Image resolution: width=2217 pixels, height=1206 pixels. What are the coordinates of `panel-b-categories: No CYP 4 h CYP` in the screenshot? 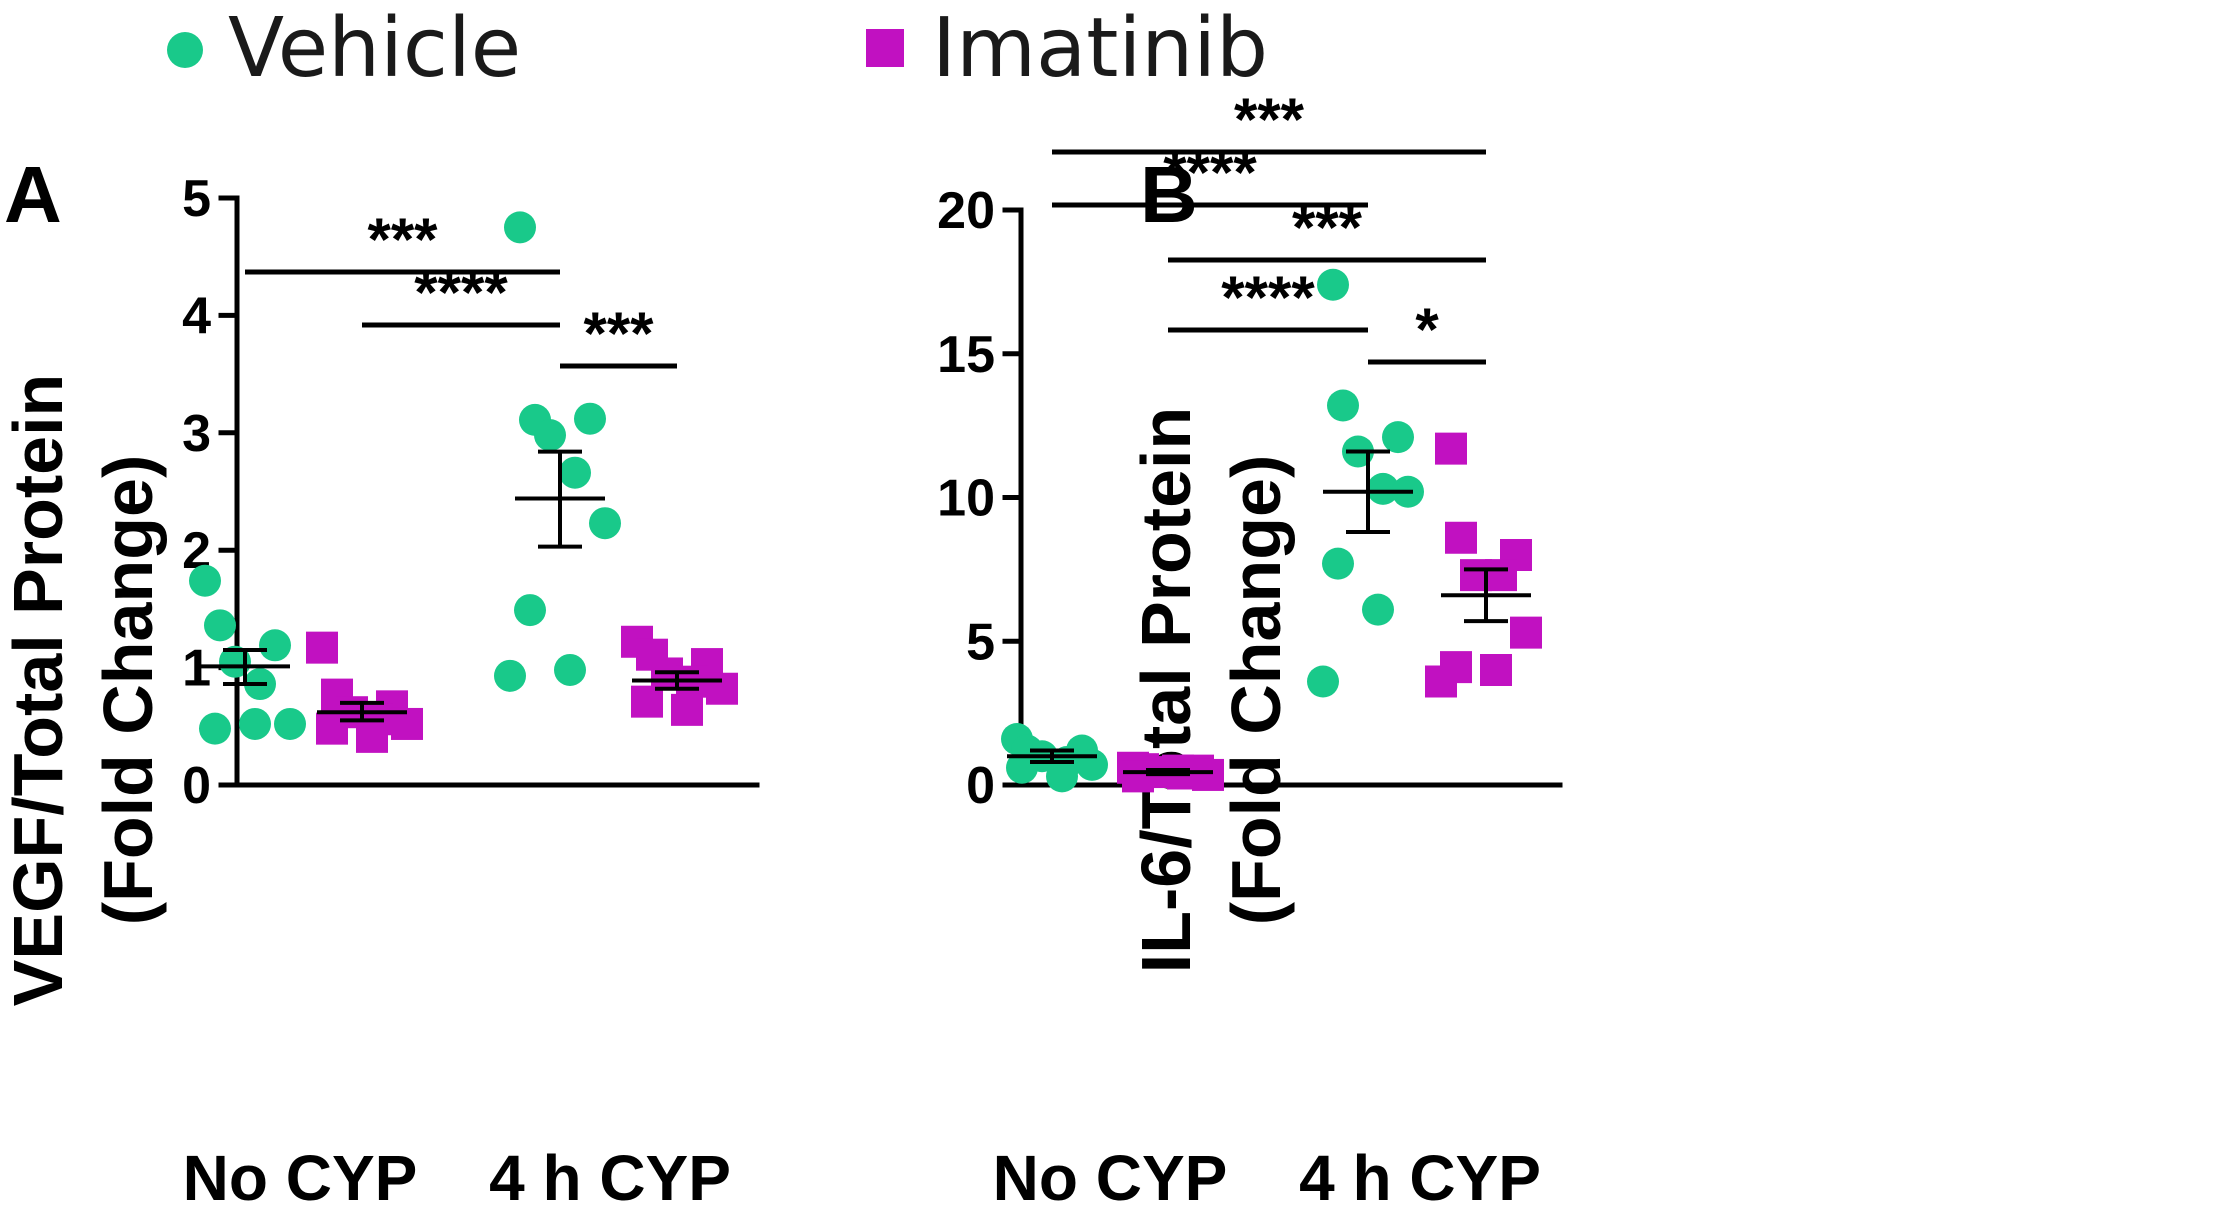 It's located at (1267, 1174).